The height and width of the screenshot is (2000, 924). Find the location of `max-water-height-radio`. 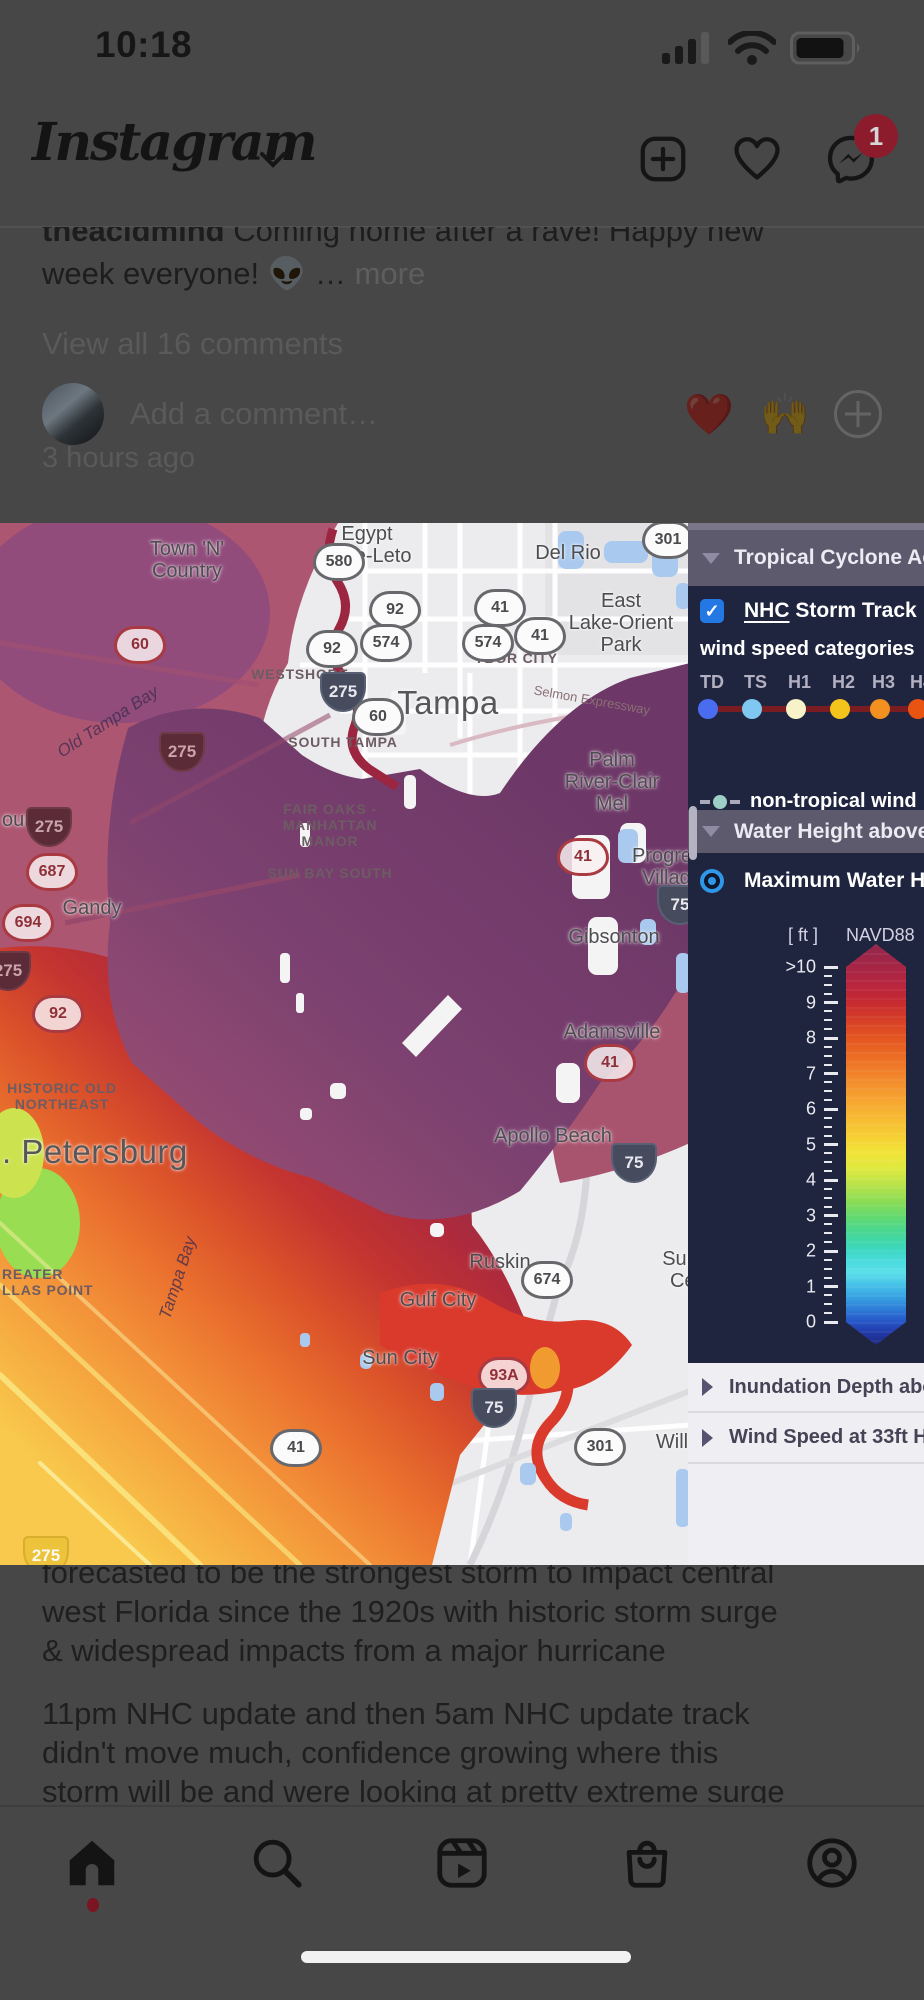

max-water-height-radio is located at coordinates (712, 881).